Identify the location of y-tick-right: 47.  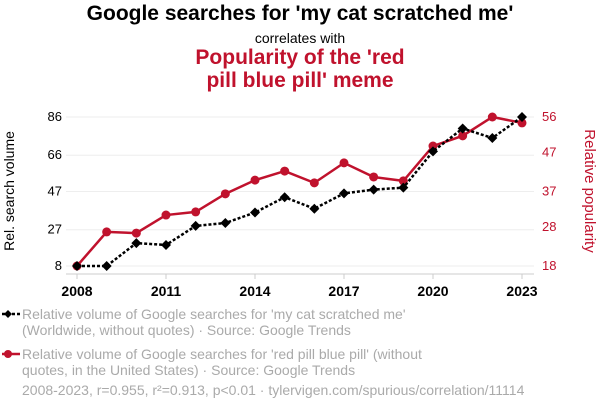
(549, 151).